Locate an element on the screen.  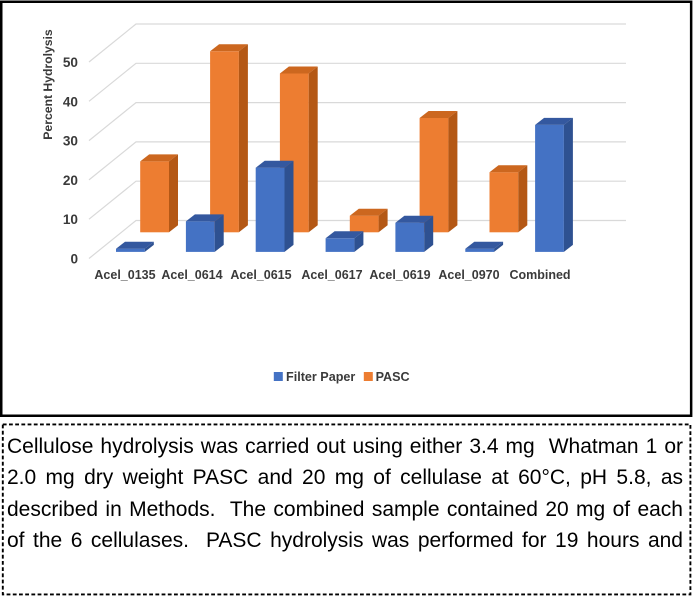
svg-text: Acel_0135 is located at coordinates (124, 275).